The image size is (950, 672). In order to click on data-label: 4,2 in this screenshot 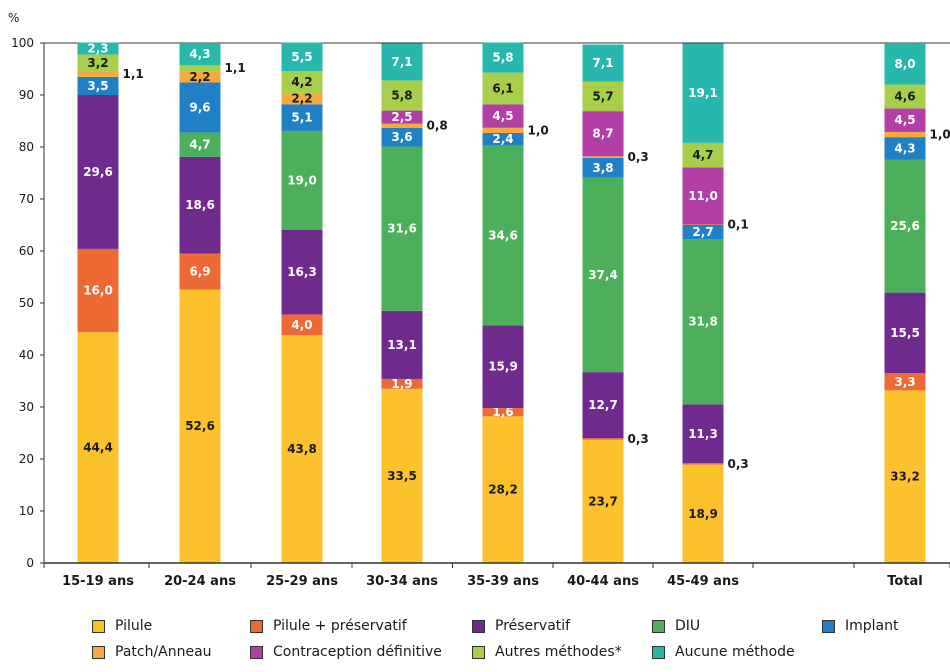, I will do `click(301, 82)`.